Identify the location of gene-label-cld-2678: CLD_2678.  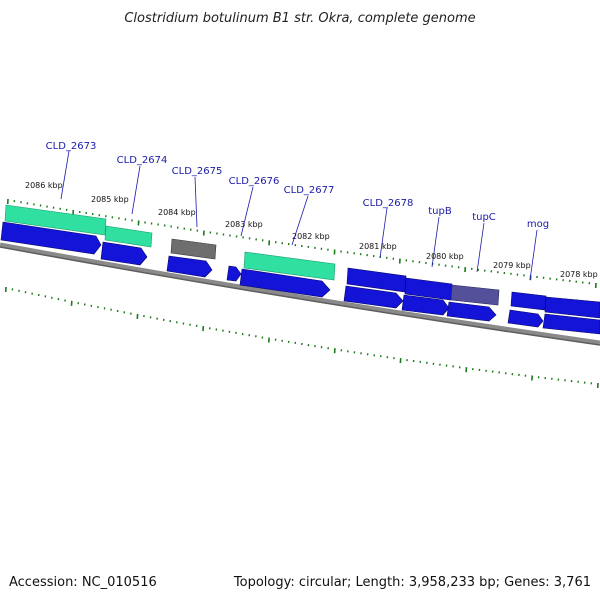
(388, 203).